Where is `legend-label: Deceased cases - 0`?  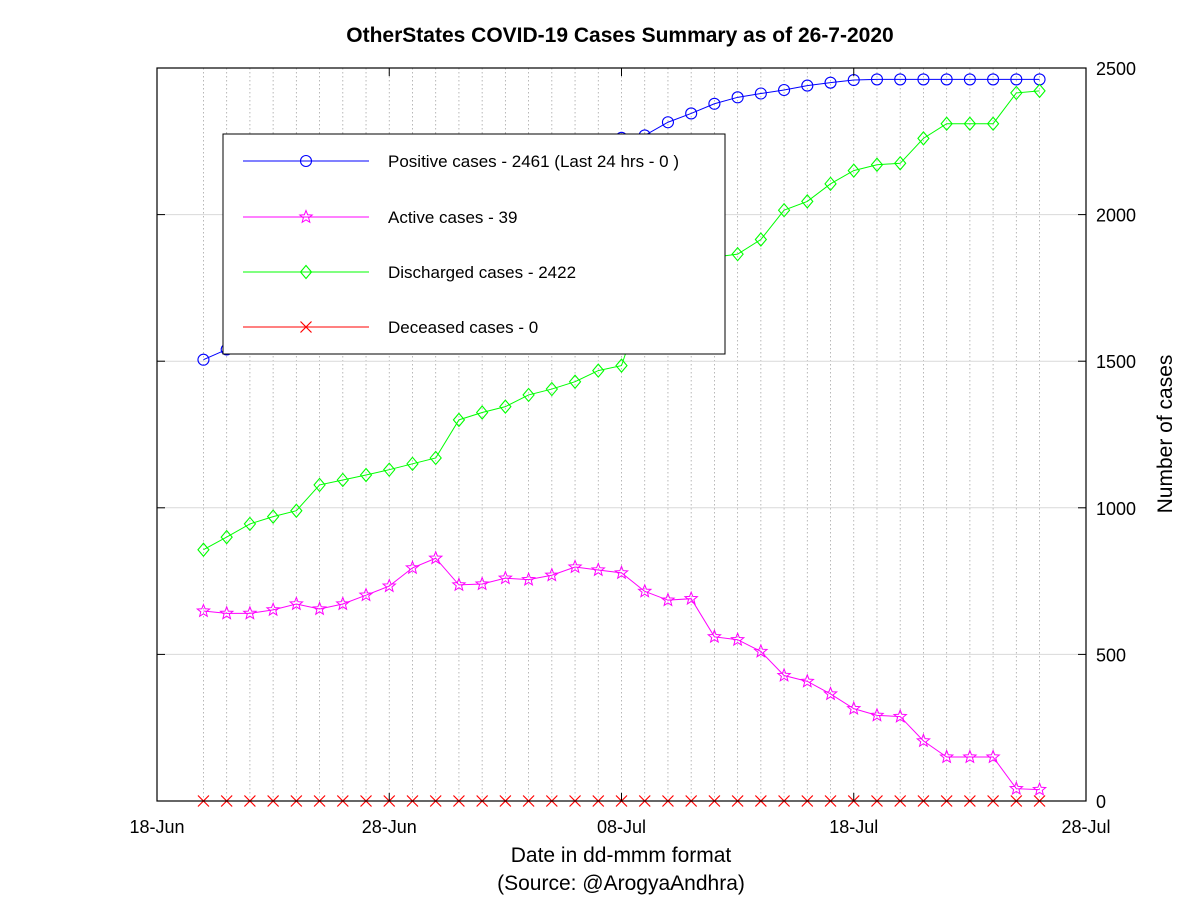 legend-label: Deceased cases - 0 is located at coordinates (463, 327).